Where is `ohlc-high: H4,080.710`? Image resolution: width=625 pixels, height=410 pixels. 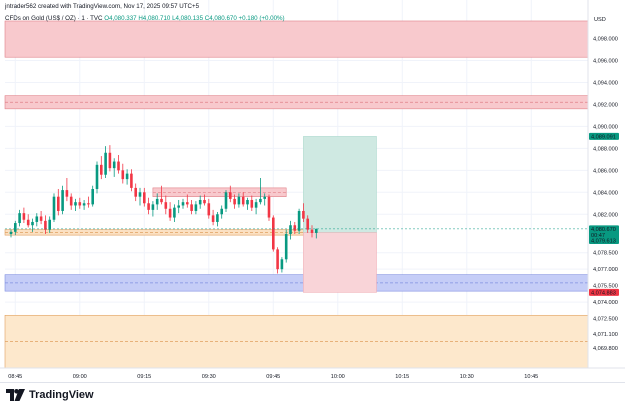 ohlc-high: H4,080.710 is located at coordinates (154, 18).